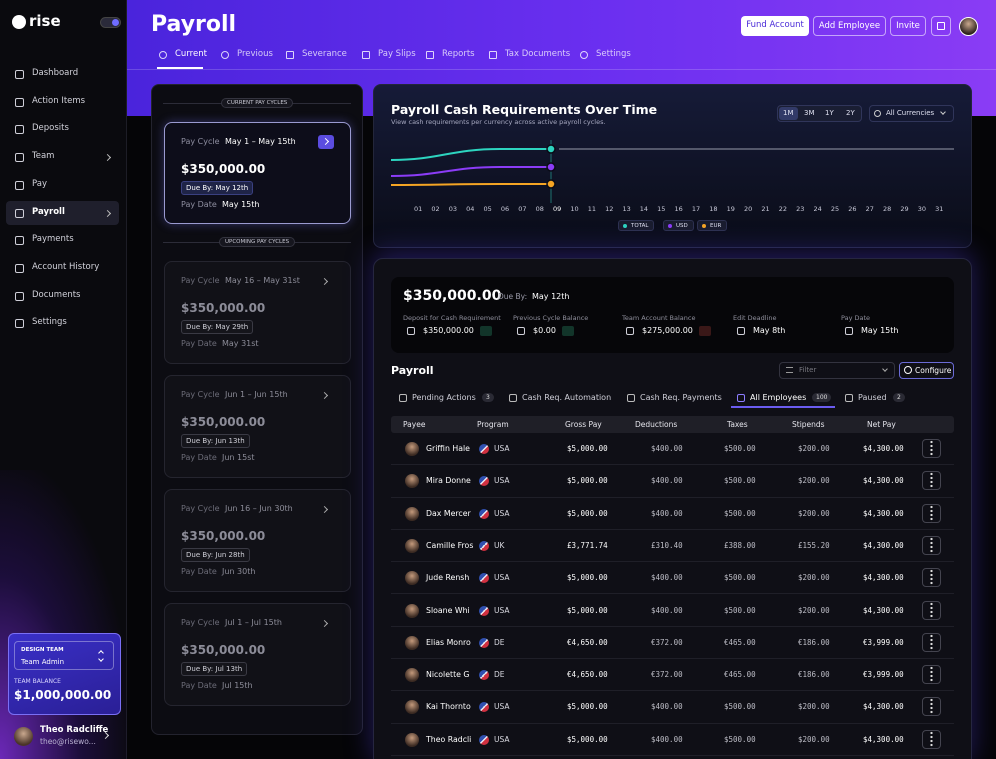 The height and width of the screenshot is (759, 996). What do you see at coordinates (324, 54) in the screenshot?
I see `header-tab: Severance` at bounding box center [324, 54].